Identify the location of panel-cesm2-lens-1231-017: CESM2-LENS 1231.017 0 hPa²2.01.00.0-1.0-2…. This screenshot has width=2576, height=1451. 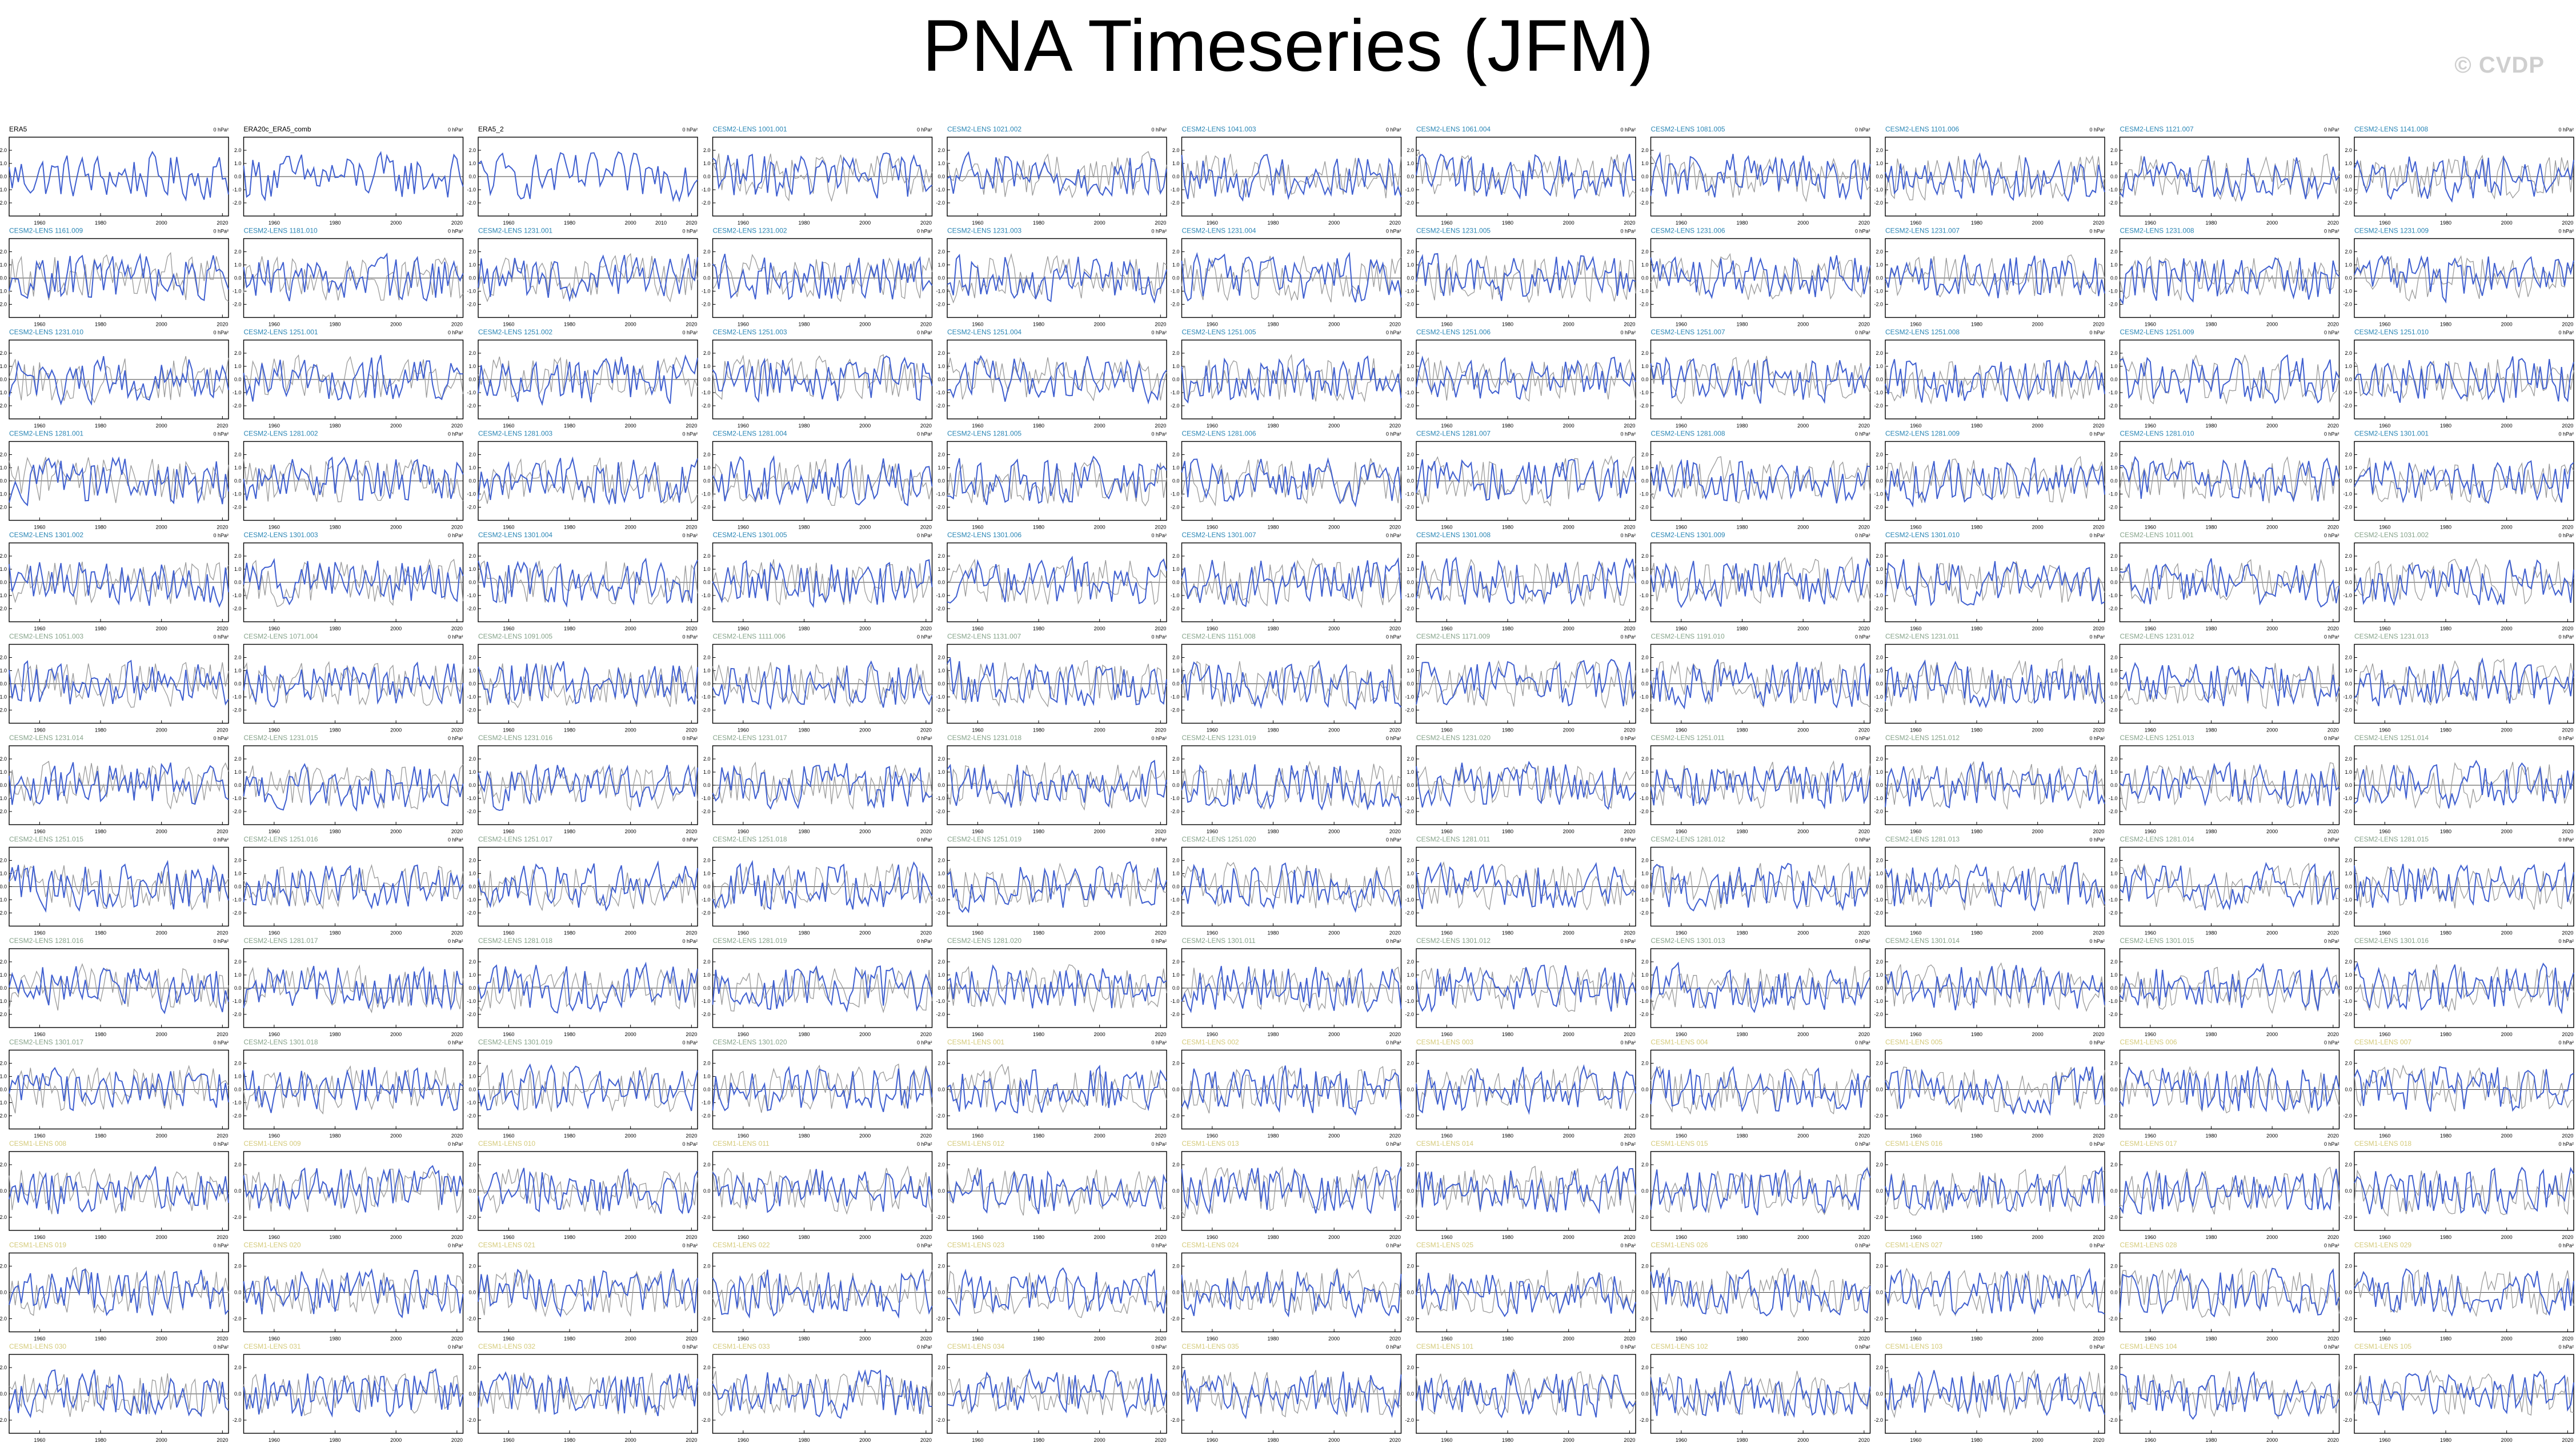
(817, 784).